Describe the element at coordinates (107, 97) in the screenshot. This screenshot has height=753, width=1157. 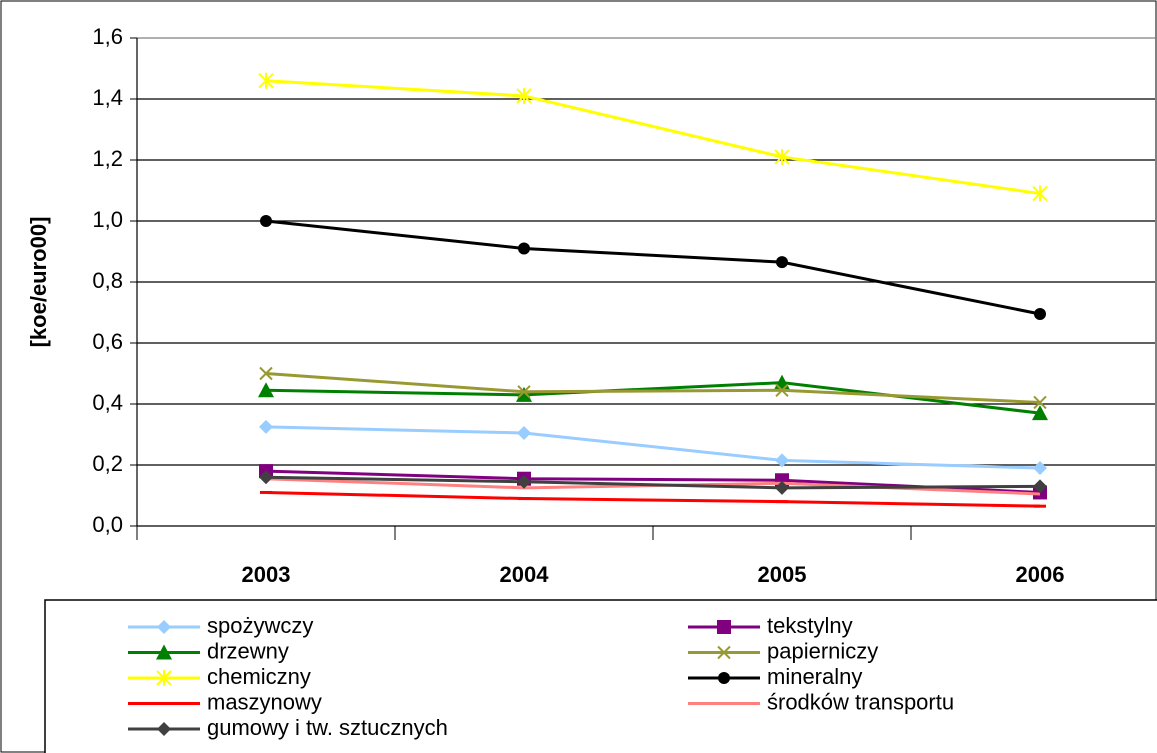
I see `y-tick-label: 1,4` at that location.